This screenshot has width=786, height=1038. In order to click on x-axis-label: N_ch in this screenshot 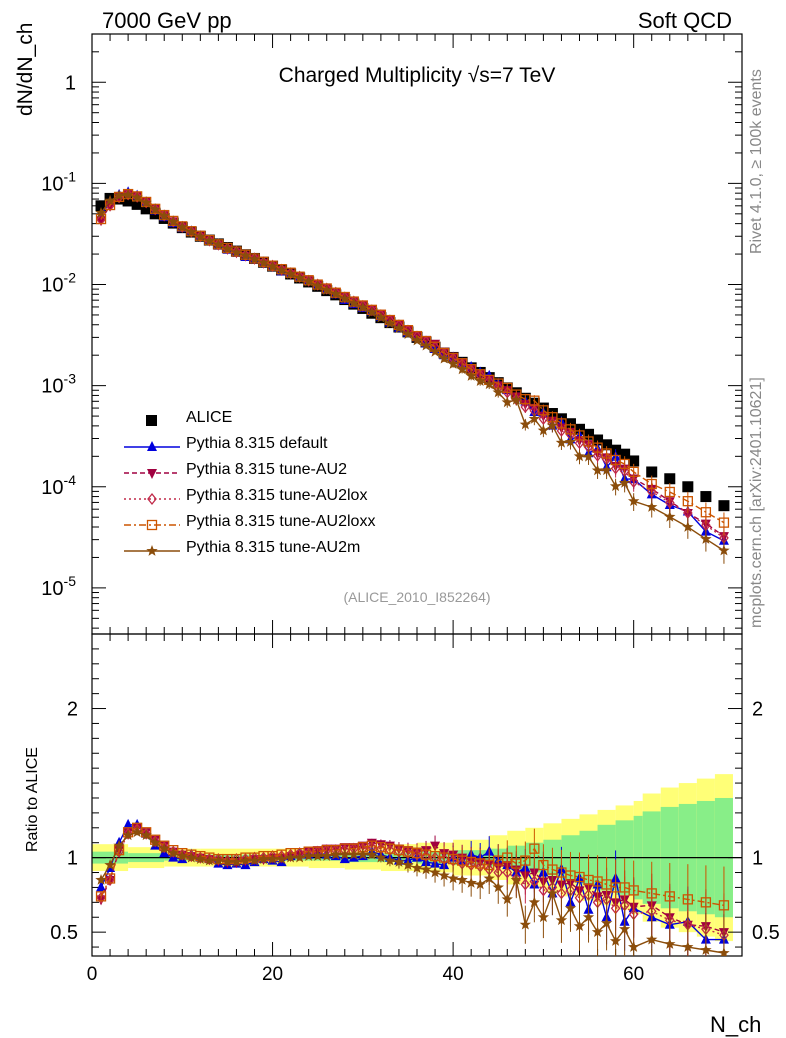, I will do `click(736, 1024)`.